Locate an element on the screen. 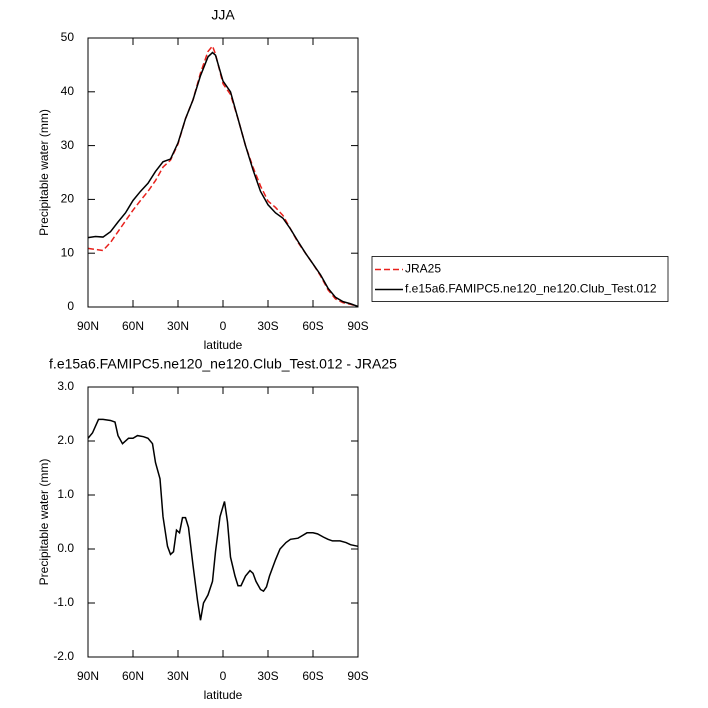  y-tick-label: 1.0 is located at coordinates (65, 494).